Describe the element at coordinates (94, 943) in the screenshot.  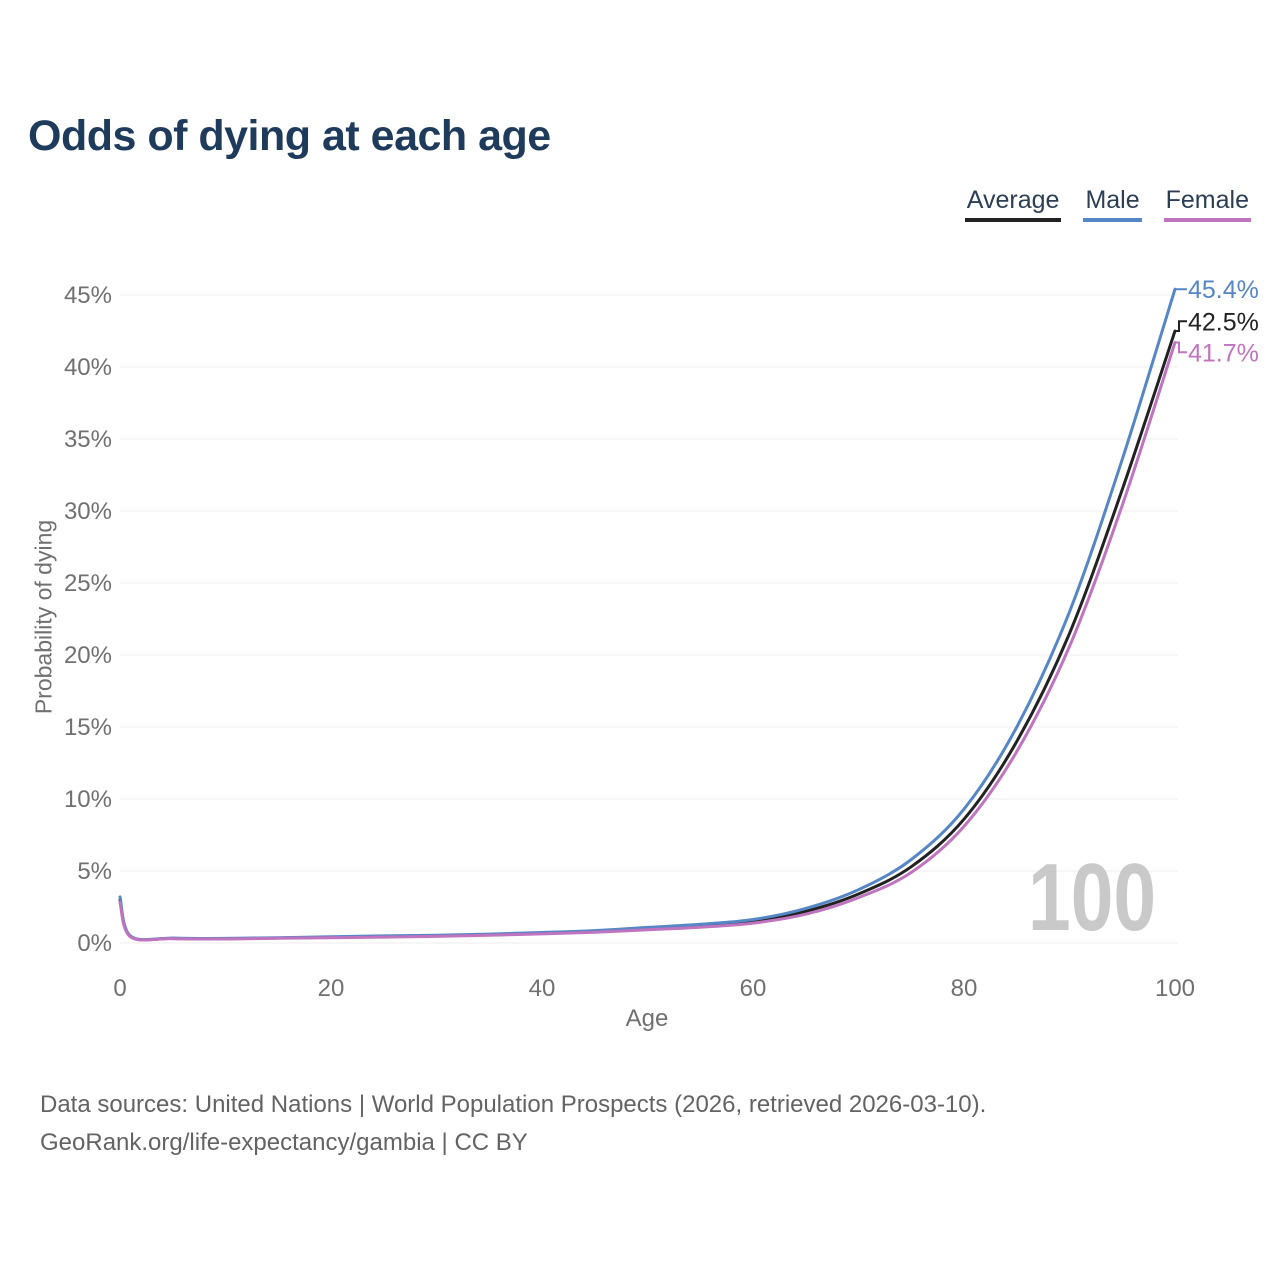
I see `y-tick-label: 0%` at that location.